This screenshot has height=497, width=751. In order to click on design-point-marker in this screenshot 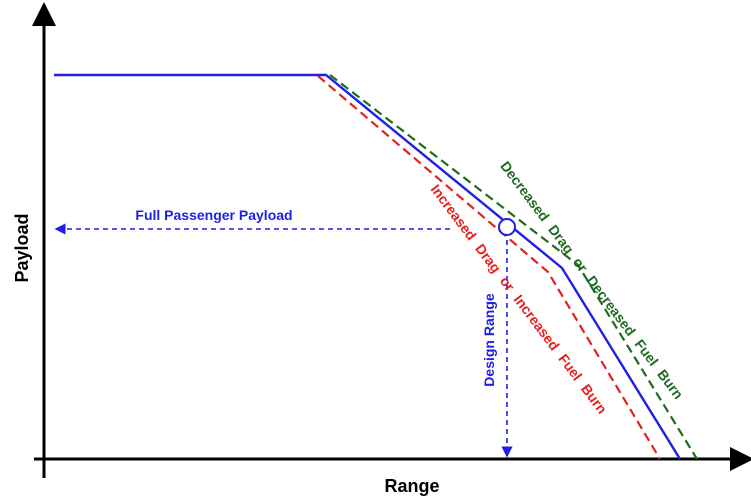, I will do `click(507, 227)`.